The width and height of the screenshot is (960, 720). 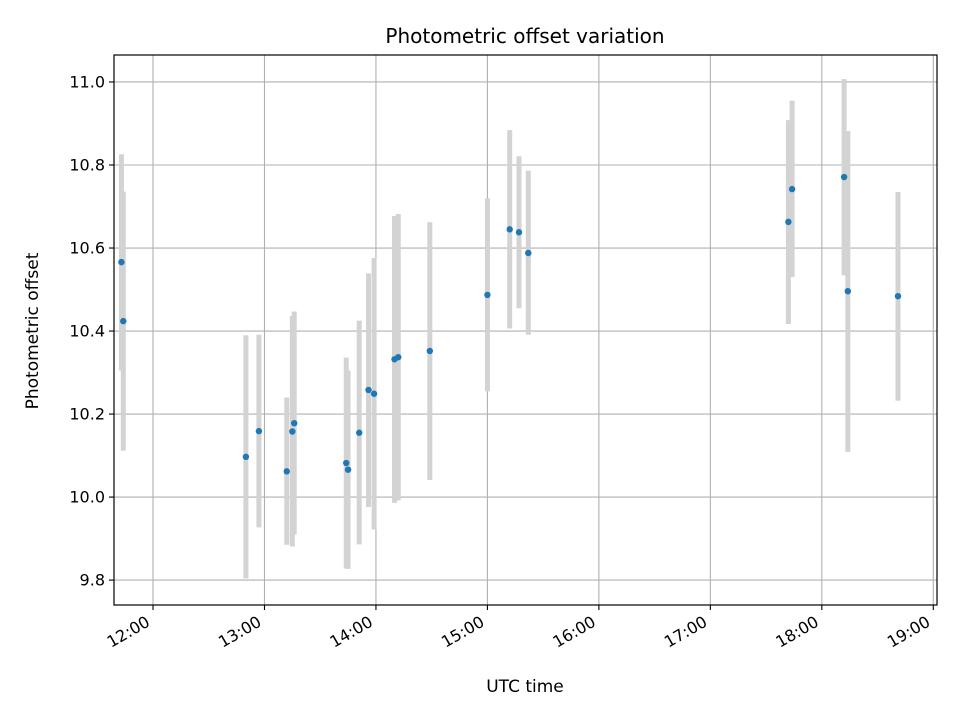 What do you see at coordinates (87, 81) in the screenshot?
I see `y-tick-label: 11.0` at bounding box center [87, 81].